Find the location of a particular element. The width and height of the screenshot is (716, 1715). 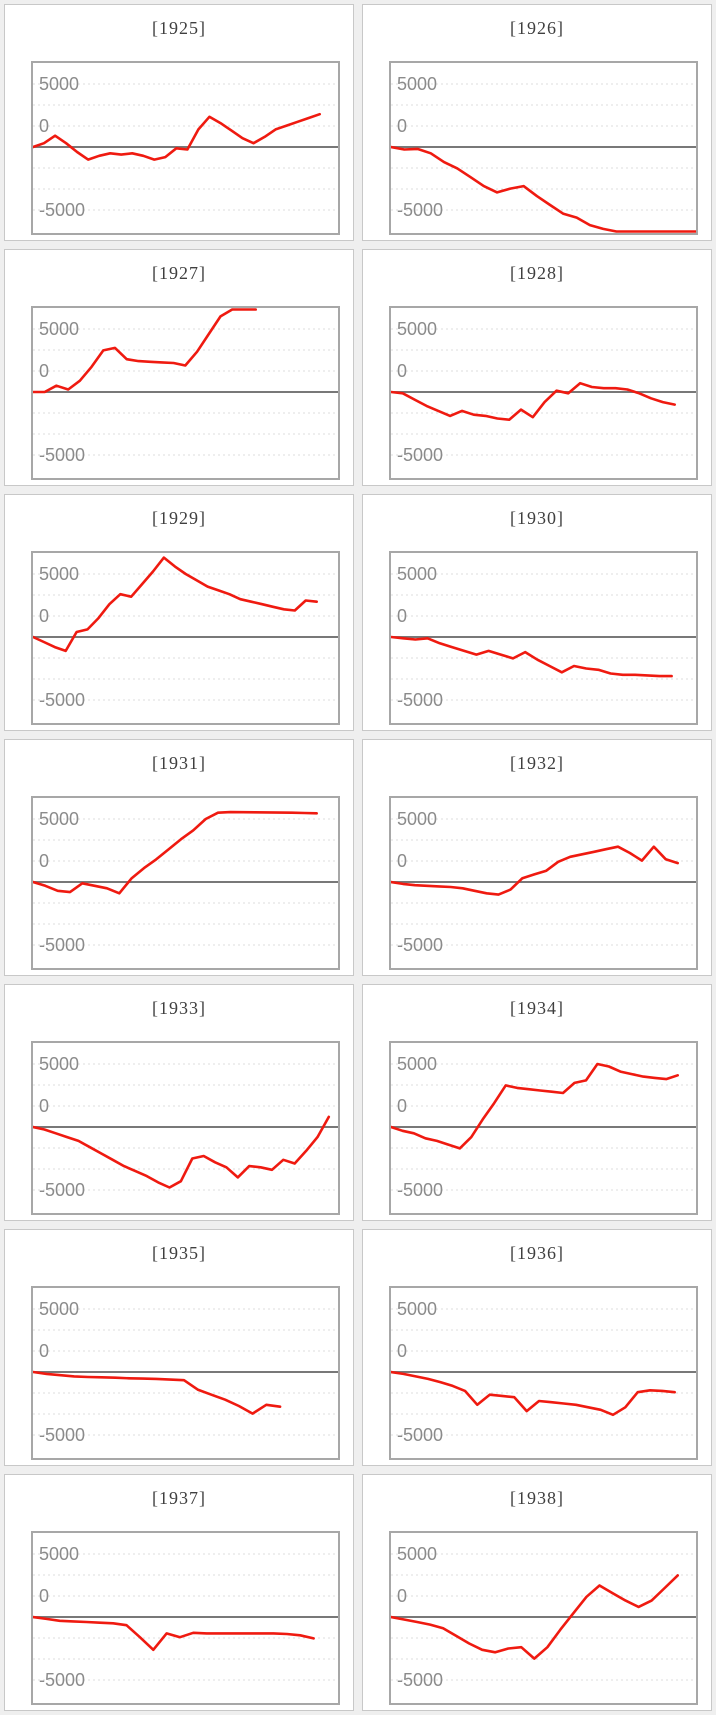

chart-title: [1934] is located at coordinates (537, 1008).